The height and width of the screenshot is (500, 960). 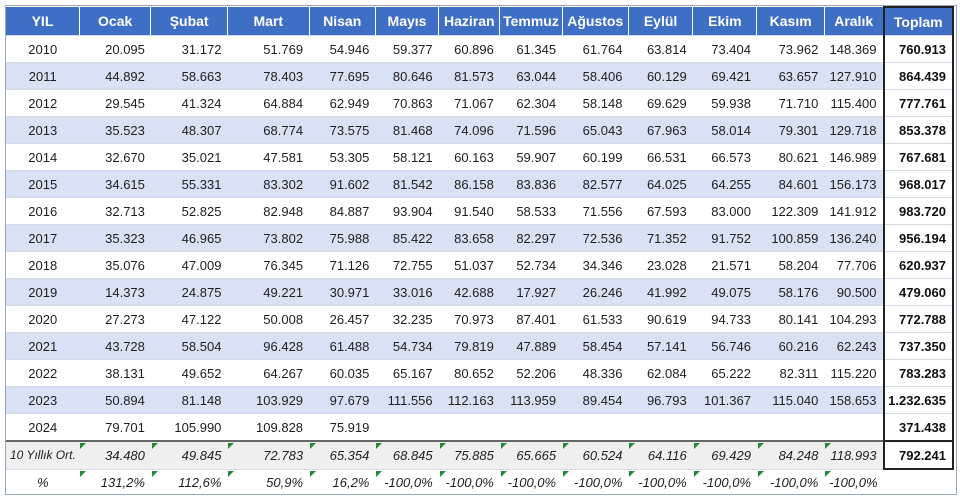 What do you see at coordinates (724, 373) in the screenshot?
I see `value-cell: 65.222` at bounding box center [724, 373].